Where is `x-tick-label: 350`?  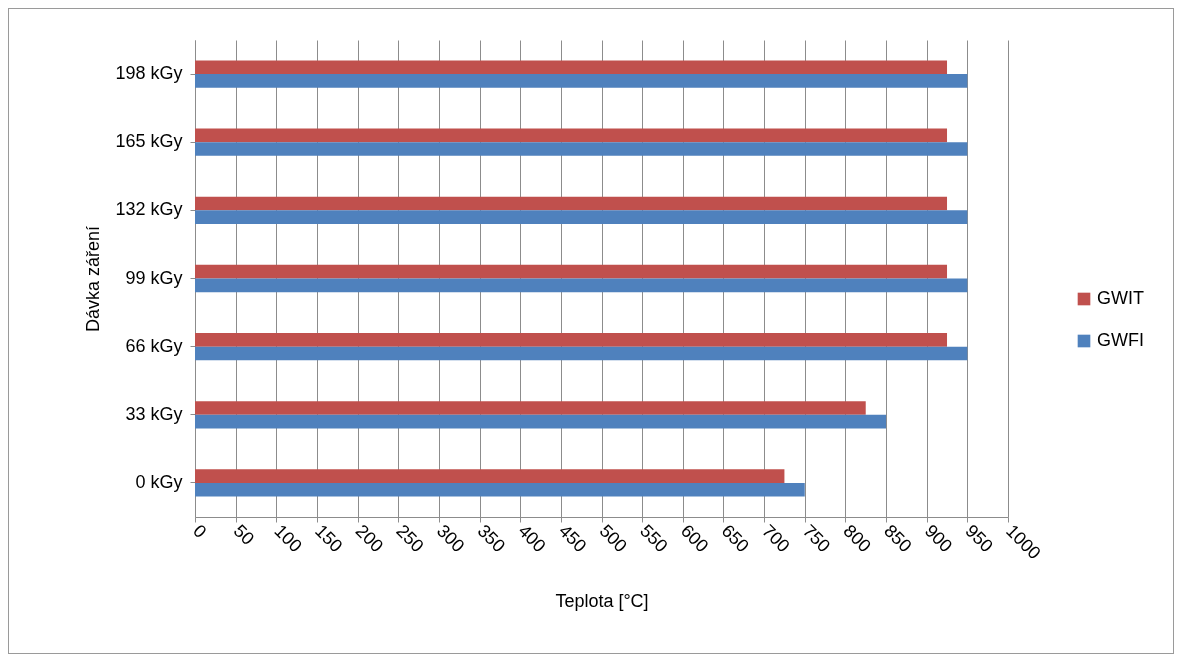 x-tick-label: 350 is located at coordinates (491, 538).